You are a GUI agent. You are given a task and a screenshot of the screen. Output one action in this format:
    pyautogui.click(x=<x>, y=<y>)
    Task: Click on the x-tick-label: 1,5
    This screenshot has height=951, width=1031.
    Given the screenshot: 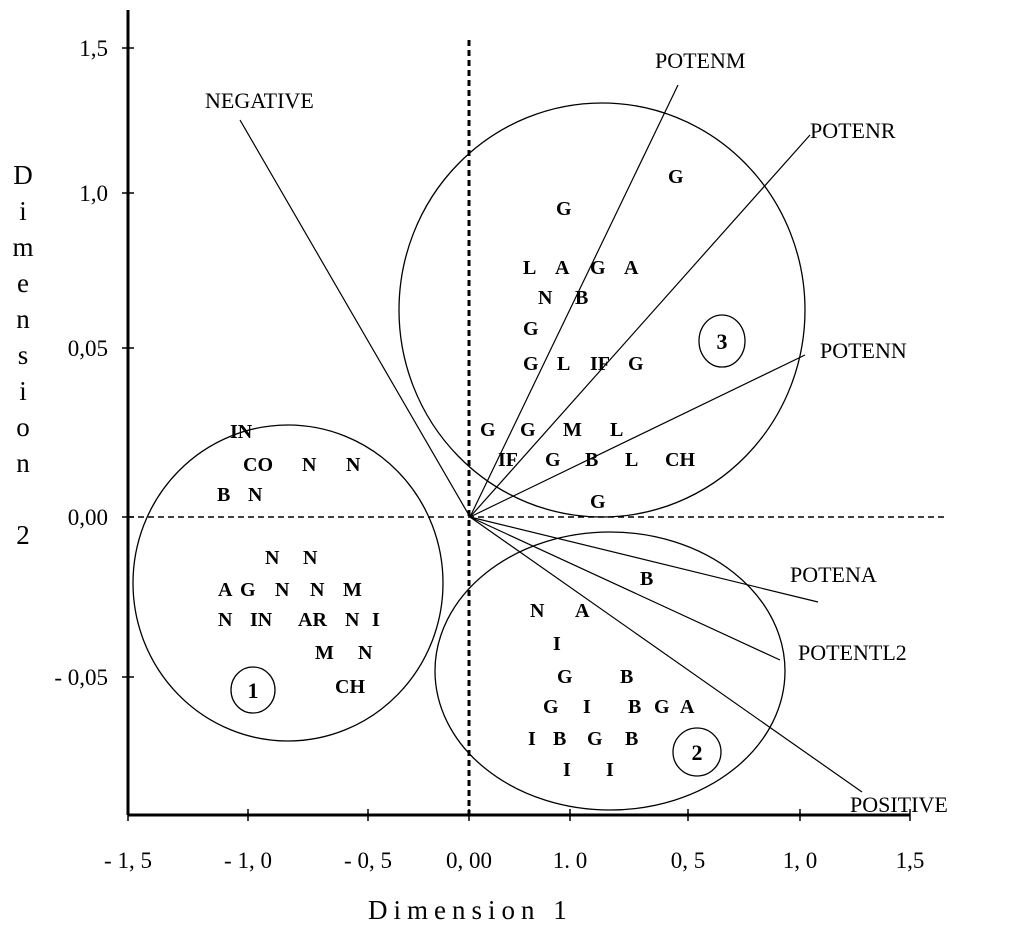 What is the action you would take?
    pyautogui.click(x=910, y=860)
    